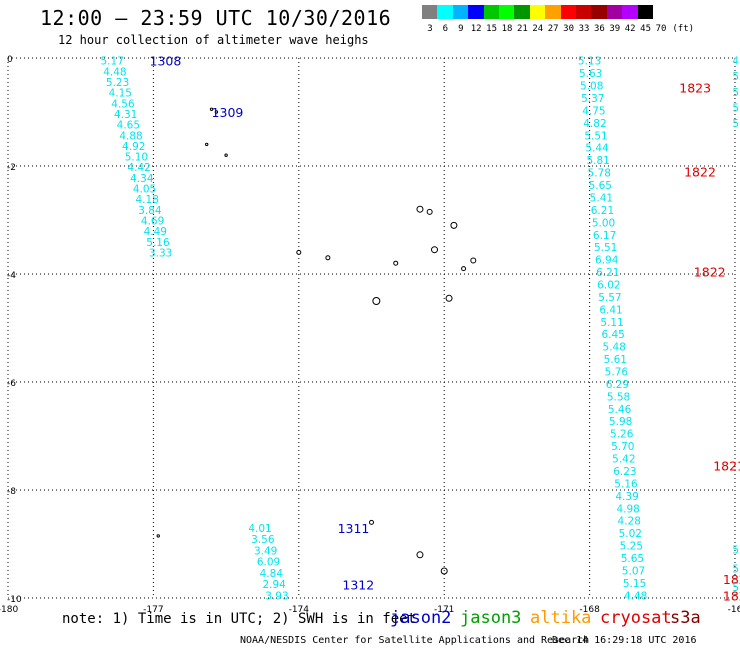  Describe the element at coordinates (736, 62) in the screenshot. I see `wave-height-label: 4.` at that location.